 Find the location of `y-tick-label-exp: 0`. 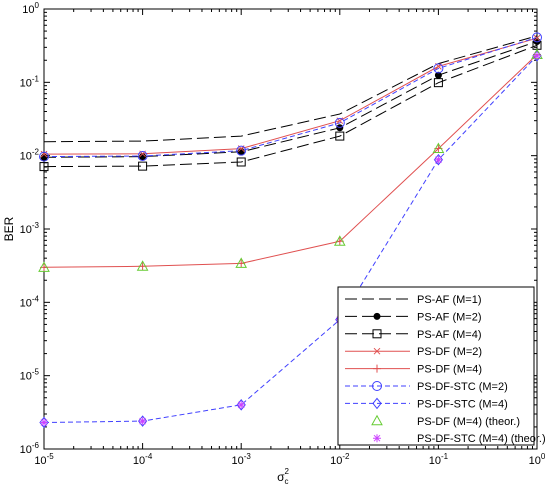

y-tick-label-exp: 0 is located at coordinates (37, 5).